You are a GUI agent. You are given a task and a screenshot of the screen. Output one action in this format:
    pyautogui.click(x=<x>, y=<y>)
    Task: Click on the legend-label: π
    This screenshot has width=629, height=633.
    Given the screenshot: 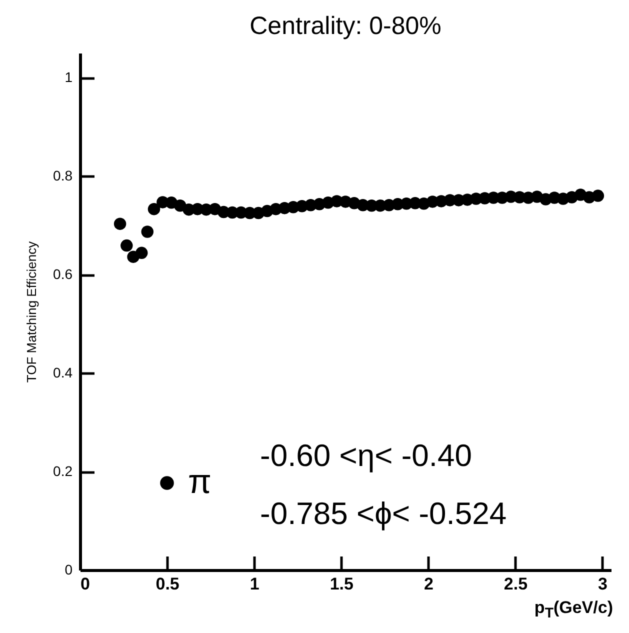 What is the action you would take?
    pyautogui.click(x=200, y=482)
    